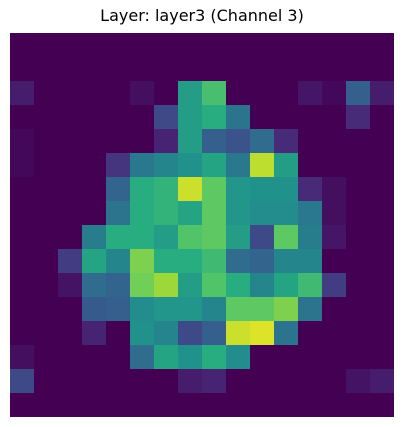 The image size is (404, 427). Describe the element at coordinates (142, 69) in the screenshot. I see `heatmap-cell-r1-c5` at that location.